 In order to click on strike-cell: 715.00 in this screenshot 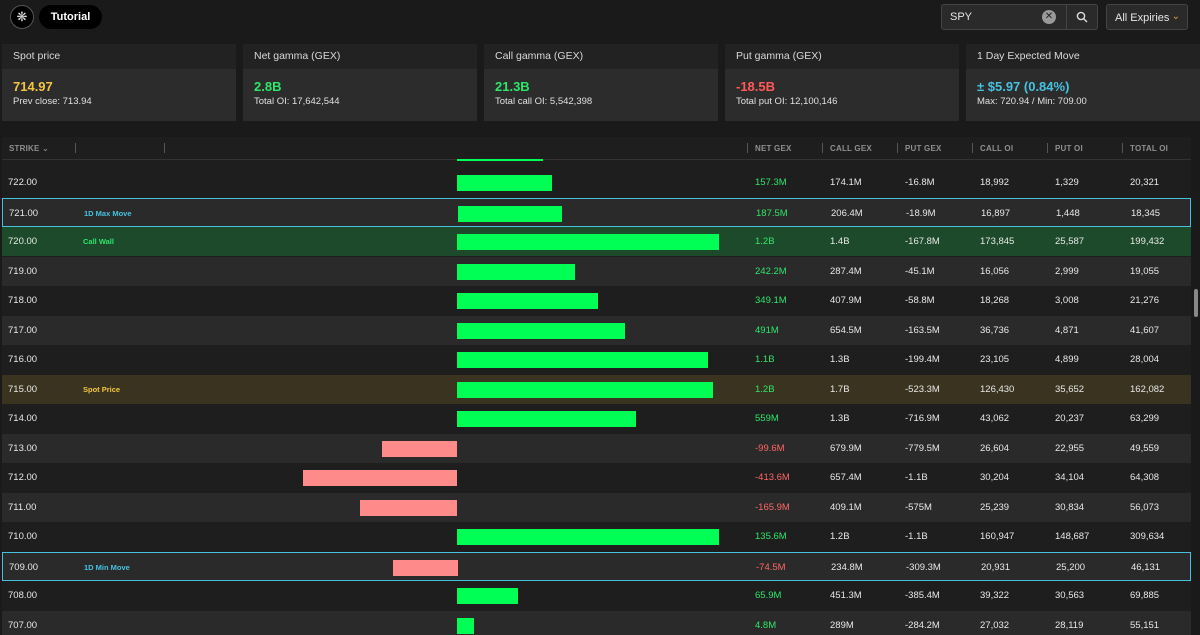, I will do `click(23, 389)`.